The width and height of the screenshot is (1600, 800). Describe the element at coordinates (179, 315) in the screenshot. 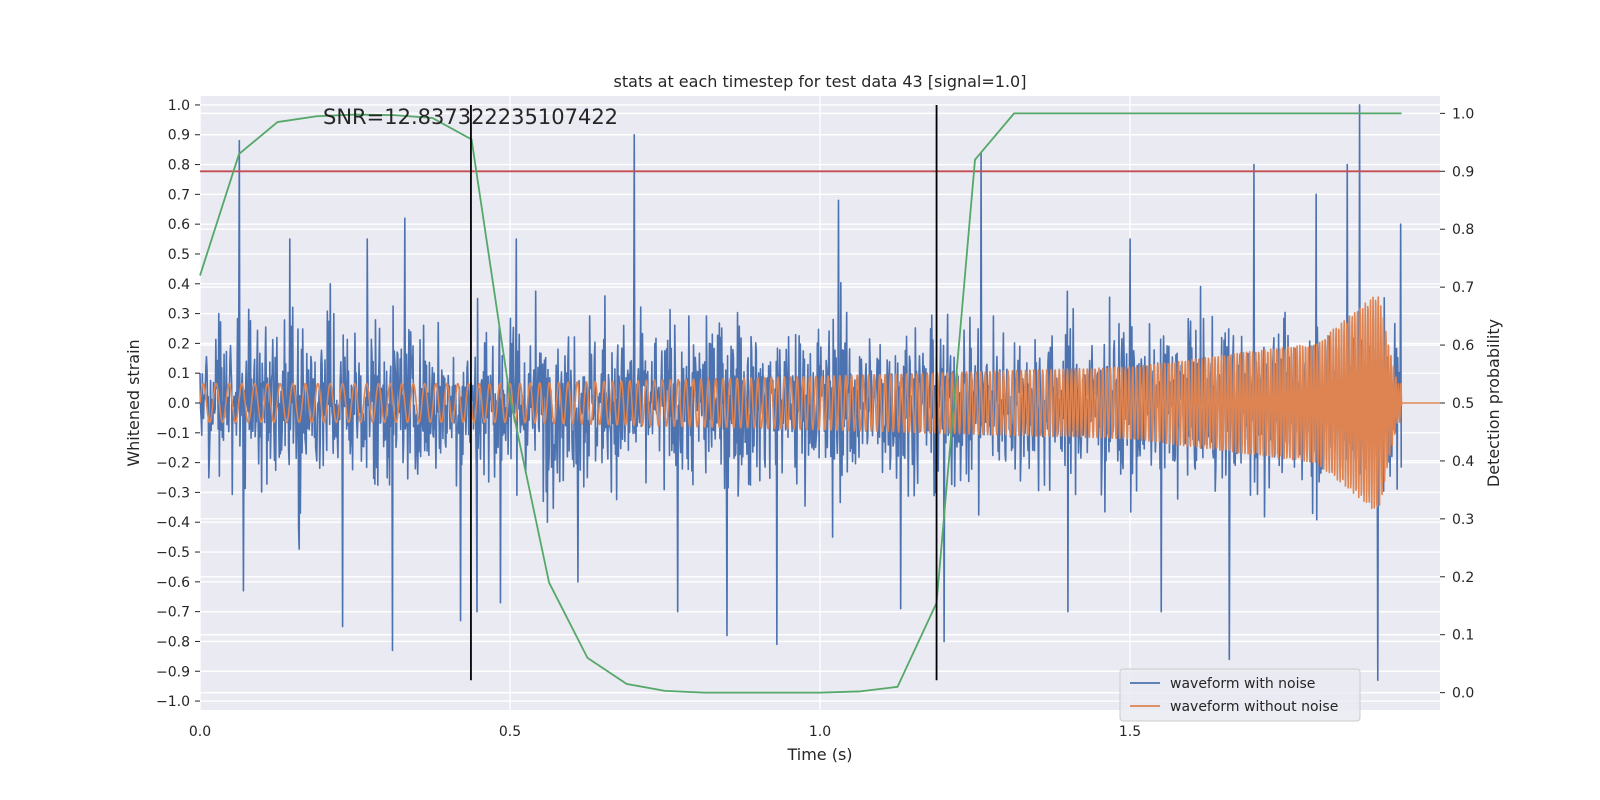

I see `y-tick-label: 0.3` at that location.